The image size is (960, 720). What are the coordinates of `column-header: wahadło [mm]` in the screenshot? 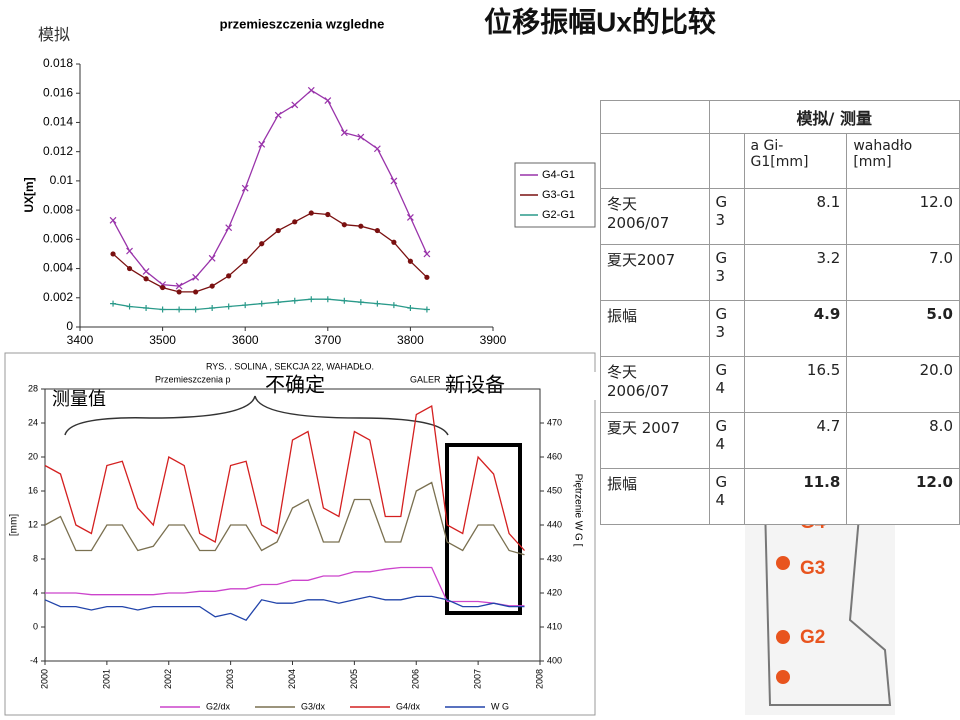 It's located at (903, 161).